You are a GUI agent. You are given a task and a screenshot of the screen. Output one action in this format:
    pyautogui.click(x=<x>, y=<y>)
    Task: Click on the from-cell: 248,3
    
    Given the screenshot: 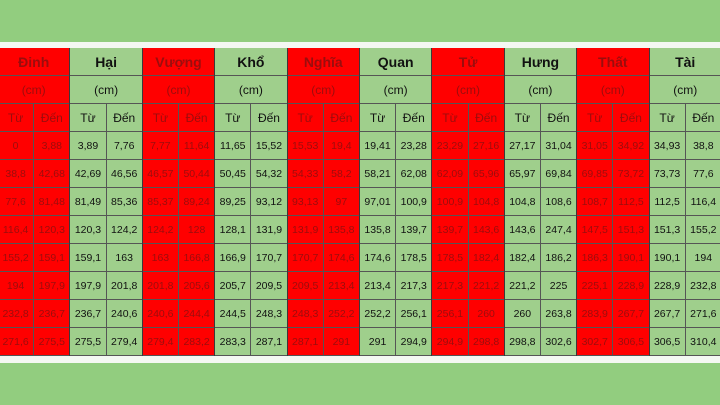 What is the action you would take?
    pyautogui.click(x=306, y=313)
    